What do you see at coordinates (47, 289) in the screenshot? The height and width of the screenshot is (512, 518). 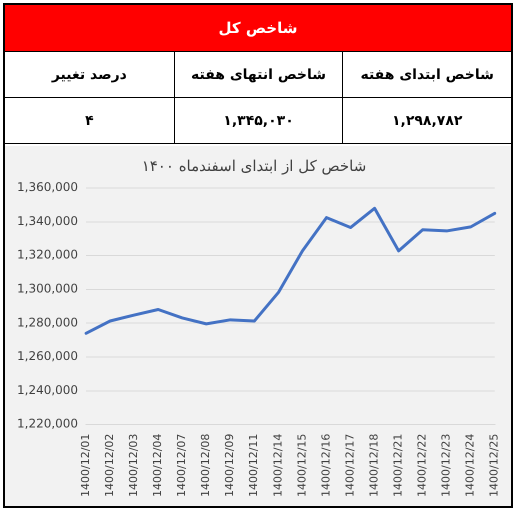 I see `y-tick-label: 1,300,000` at bounding box center [47, 289].